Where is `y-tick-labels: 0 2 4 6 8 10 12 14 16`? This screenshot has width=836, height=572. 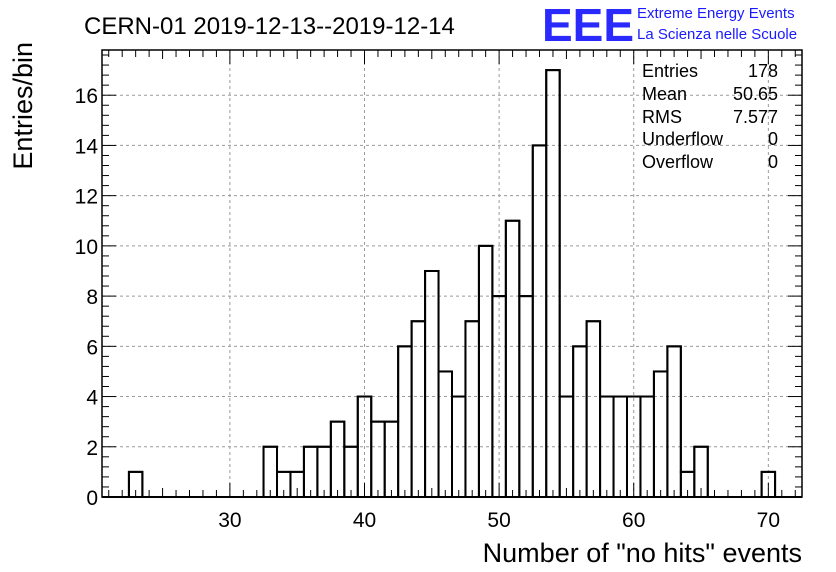
y-tick-labels: 0 2 4 6 8 10 12 14 16 is located at coordinates (87, 297).